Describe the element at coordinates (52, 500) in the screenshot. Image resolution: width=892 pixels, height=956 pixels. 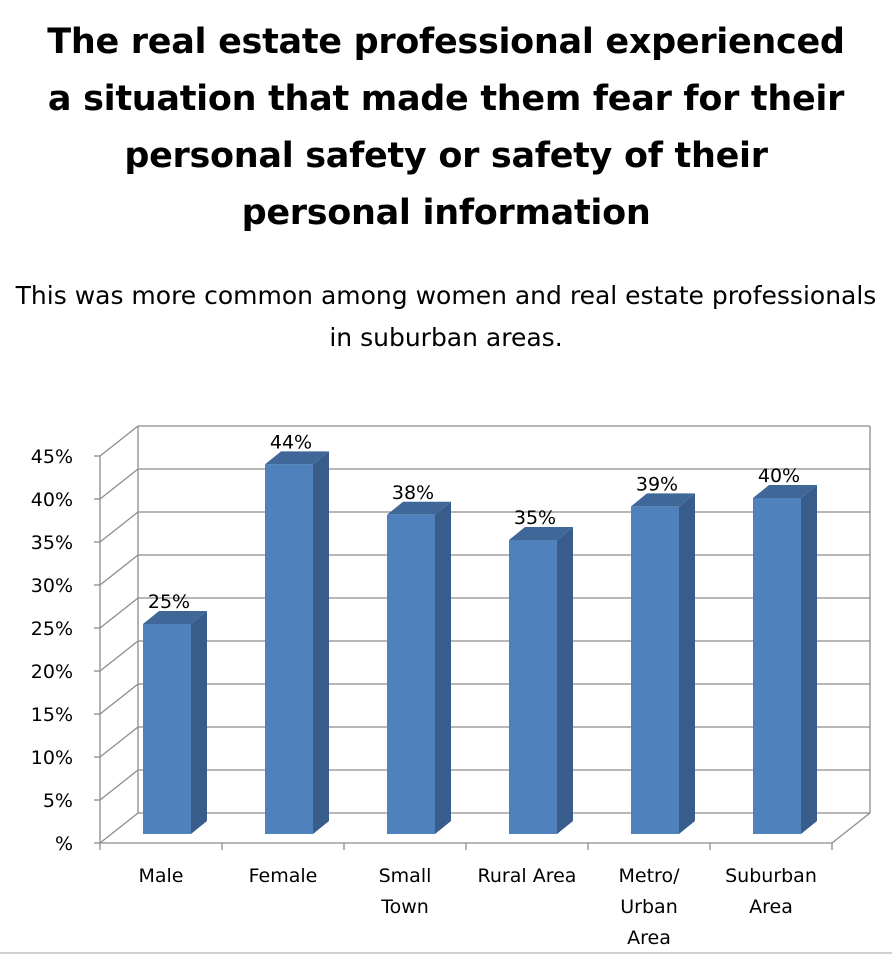
I see `y-tick-label: 40%` at that location.